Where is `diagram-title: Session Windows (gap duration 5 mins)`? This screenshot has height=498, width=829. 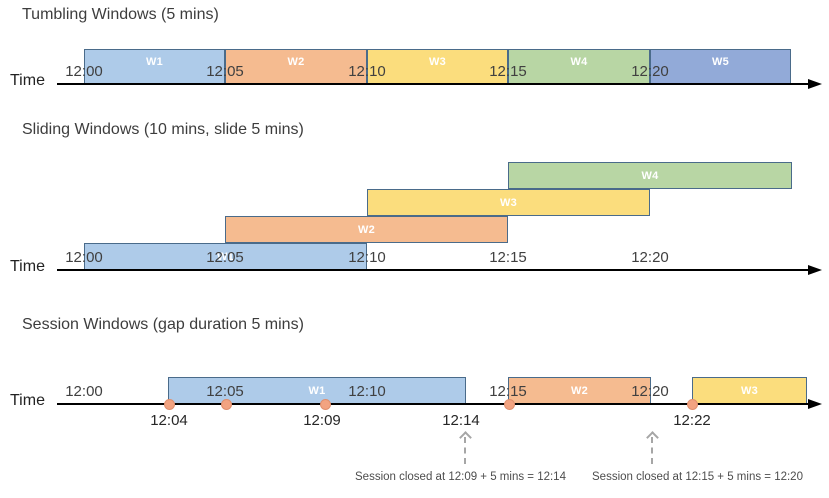
diagram-title: Session Windows (gap duration 5 mins) is located at coordinates (163, 324).